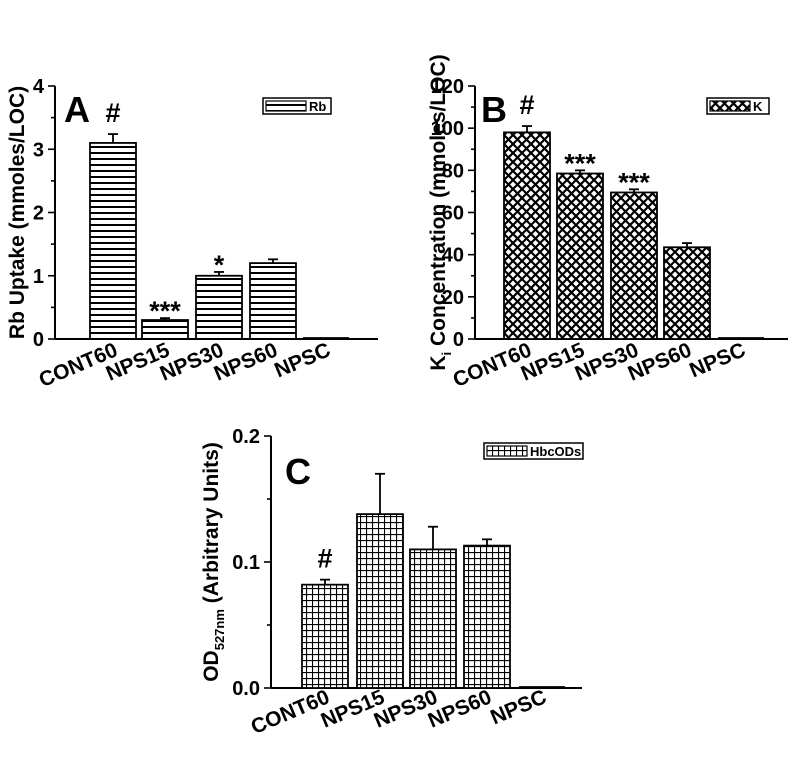  I want to click on y-tick-label: 60, so click(453, 214).